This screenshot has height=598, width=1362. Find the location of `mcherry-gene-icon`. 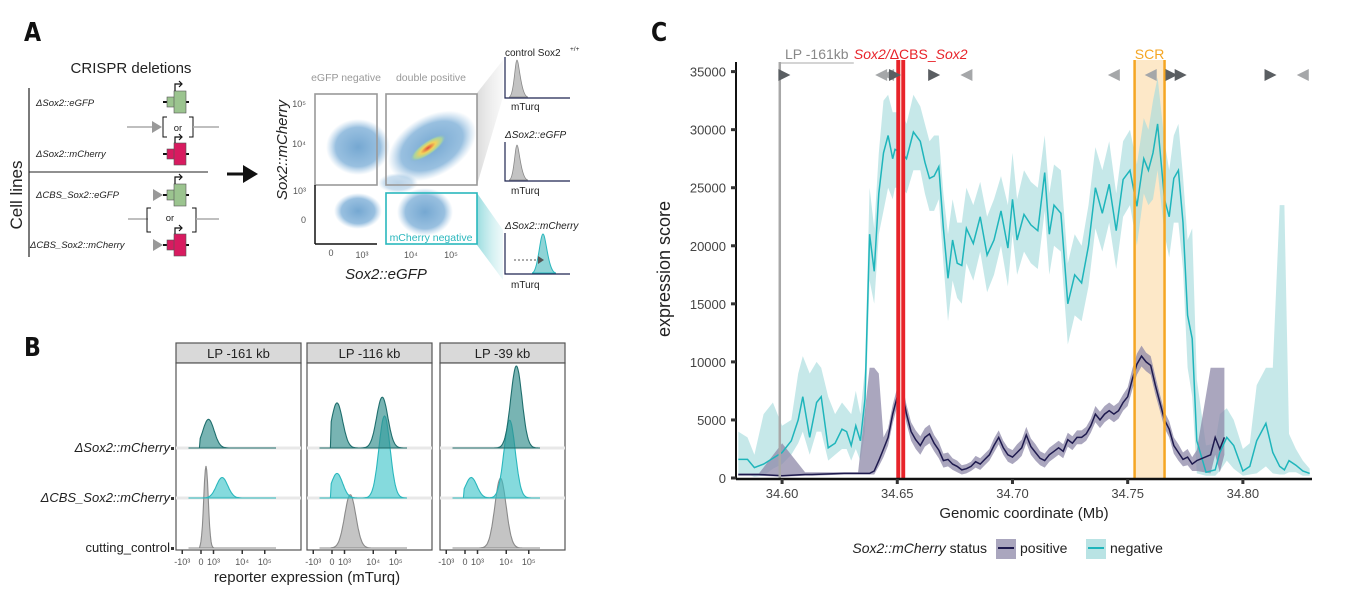

mcherry-gene-icon is located at coordinates (176, 149).